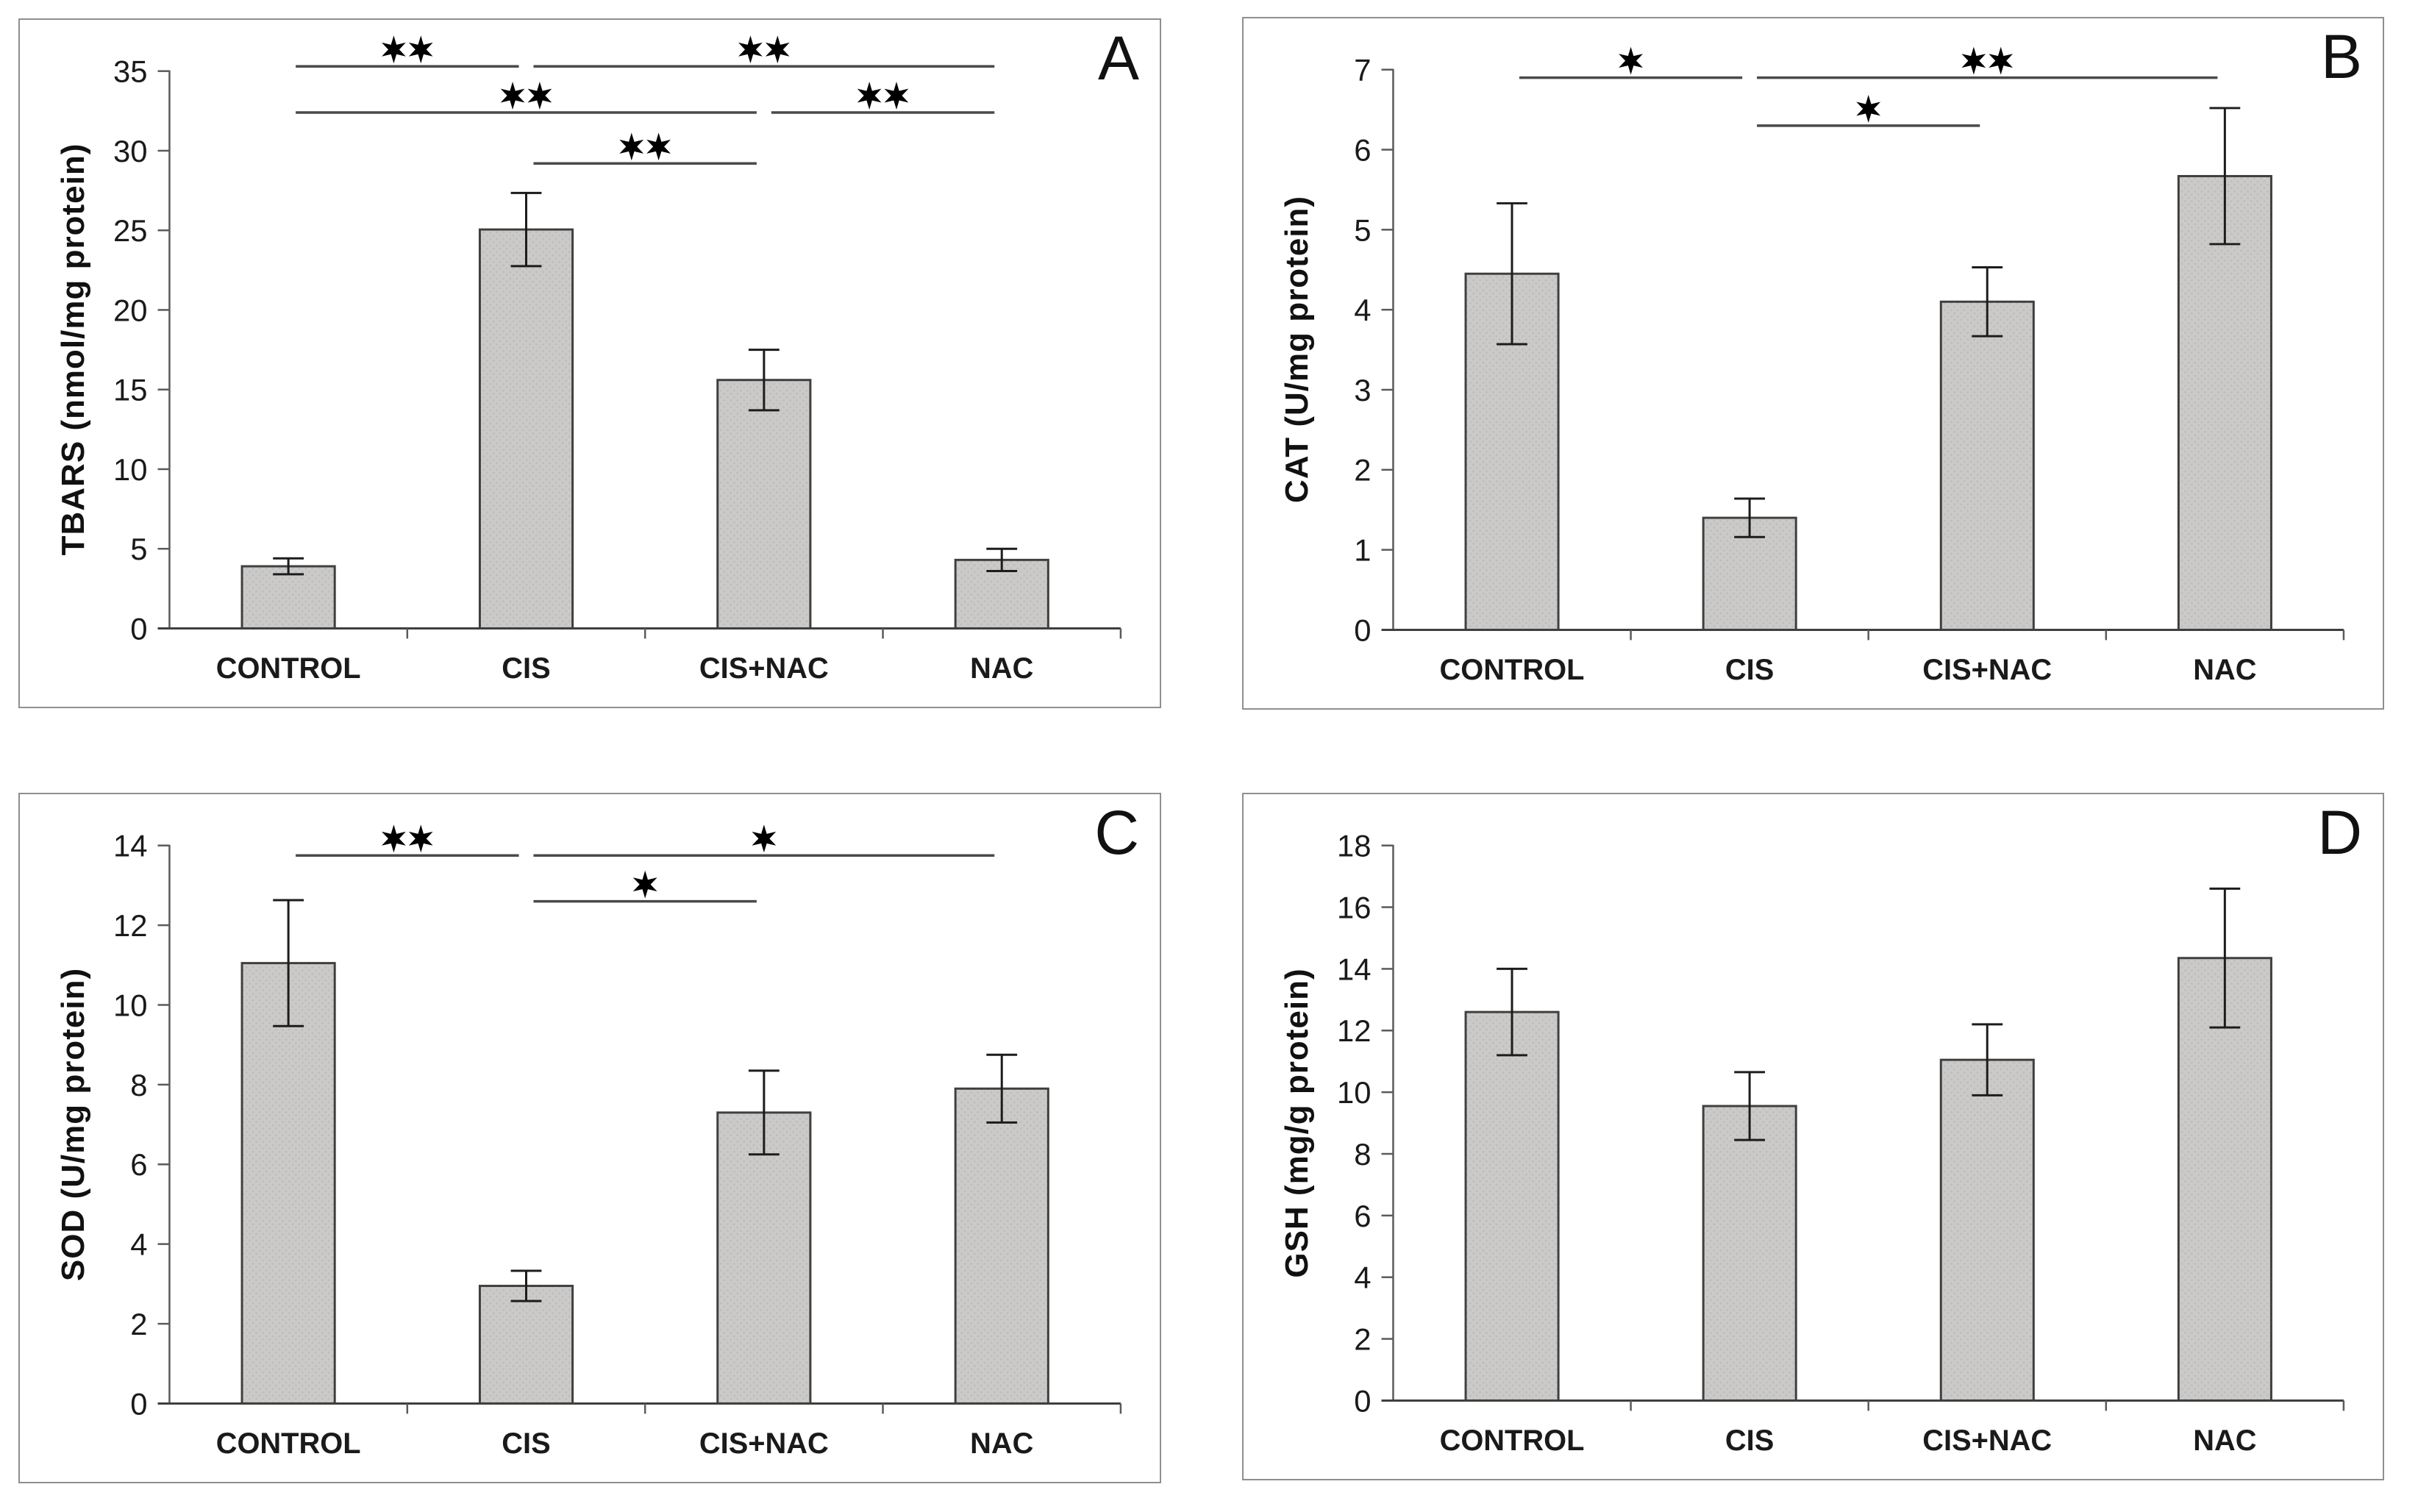 The width and height of the screenshot is (2418, 1512). I want to click on y-axis-title-a: TBARS (nmol/mg protein), so click(73, 349).